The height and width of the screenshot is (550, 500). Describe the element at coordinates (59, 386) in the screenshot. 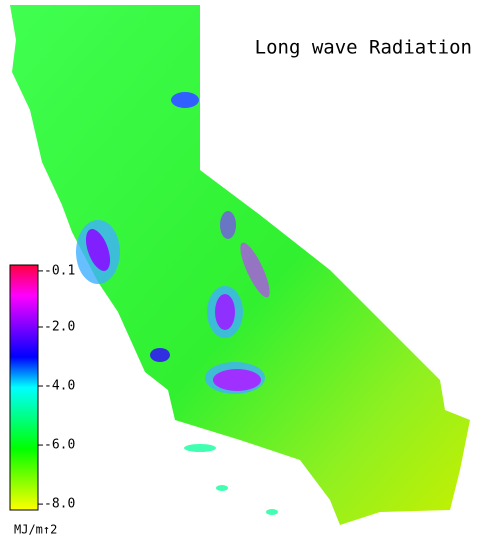

I see `colorbar-tick-label: -4.0` at that location.